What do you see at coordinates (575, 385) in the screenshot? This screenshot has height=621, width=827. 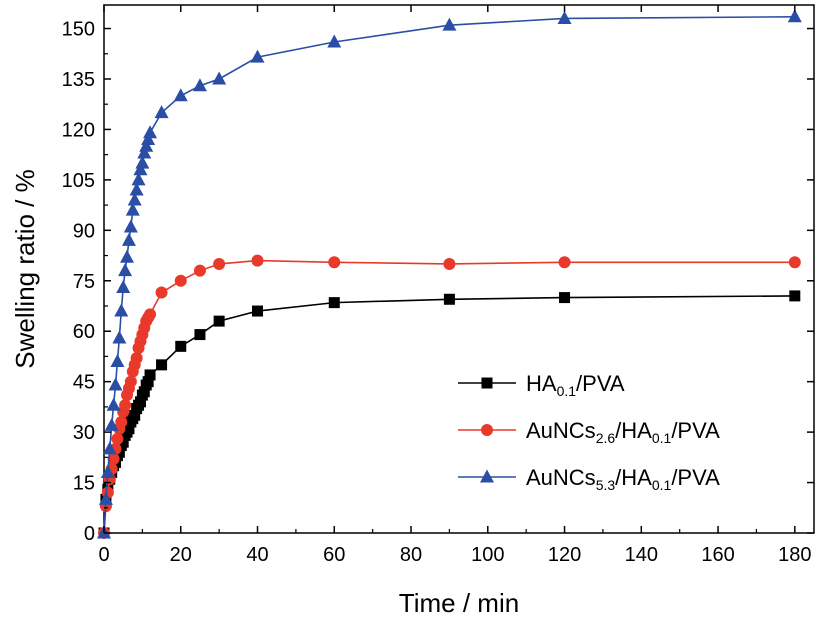 I see `legend-label: HA0.1/PVA` at bounding box center [575, 385].